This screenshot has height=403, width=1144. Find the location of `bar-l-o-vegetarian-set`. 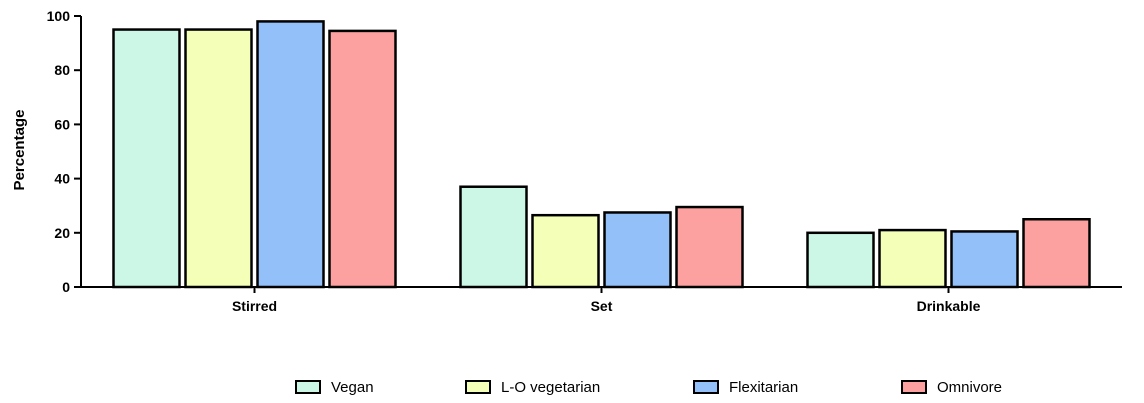

bar-l-o-vegetarian-set is located at coordinates (565, 251).